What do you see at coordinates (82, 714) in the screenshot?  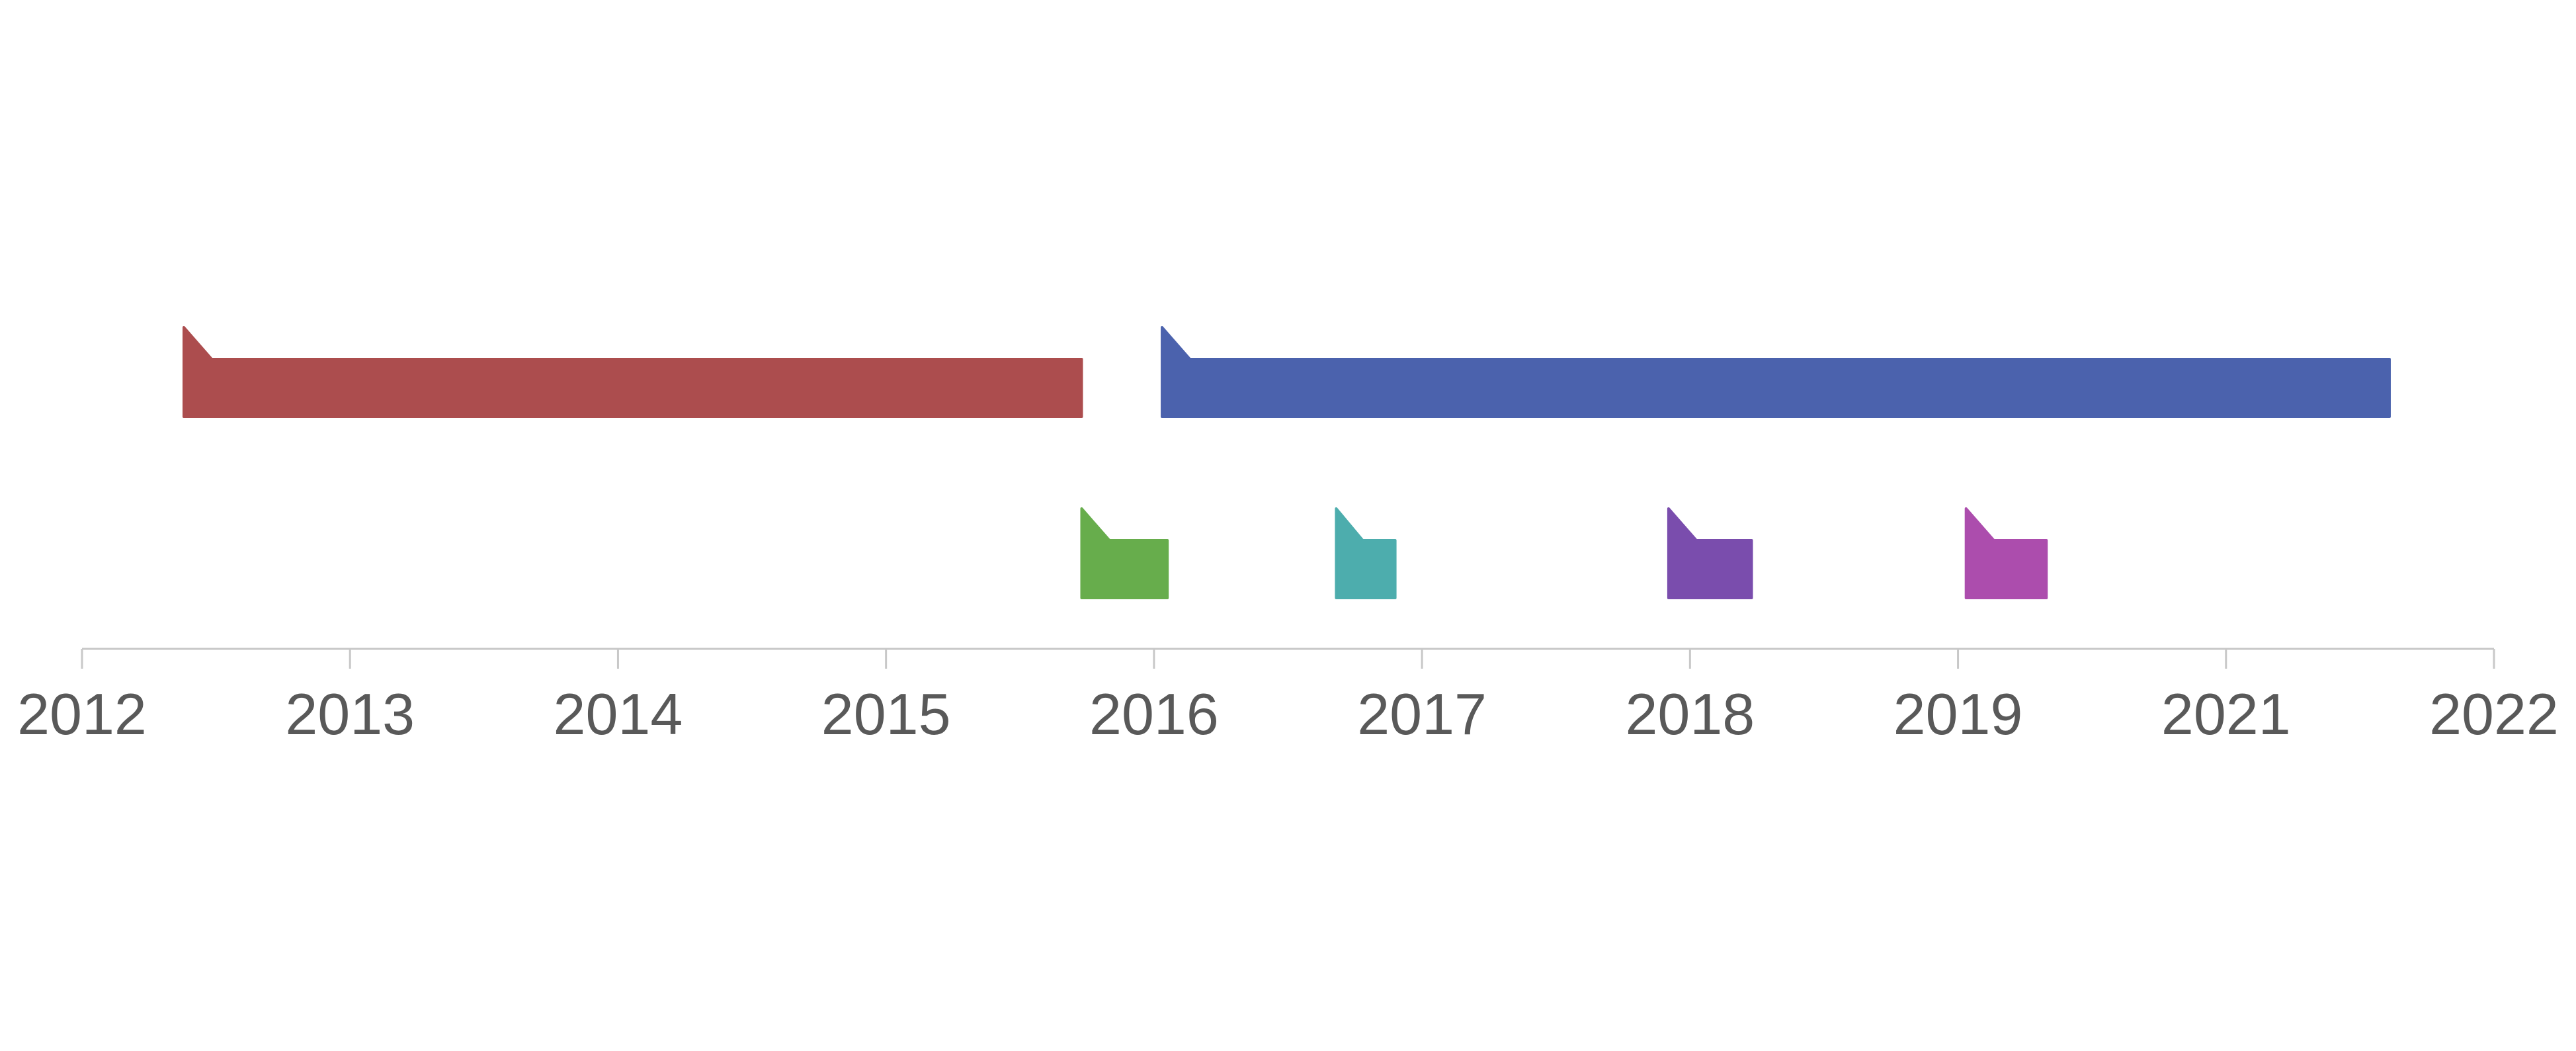 I see `axis-tick-label: 2012` at bounding box center [82, 714].